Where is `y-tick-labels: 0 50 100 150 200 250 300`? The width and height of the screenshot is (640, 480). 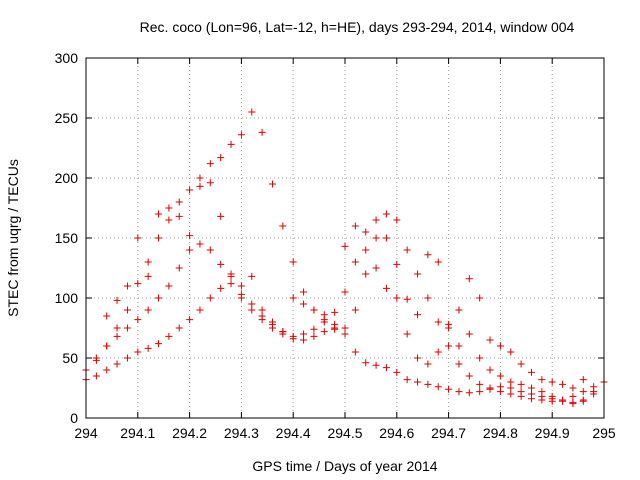 y-tick-labels: 0 50 100 150 200 250 300 is located at coordinates (67, 238).